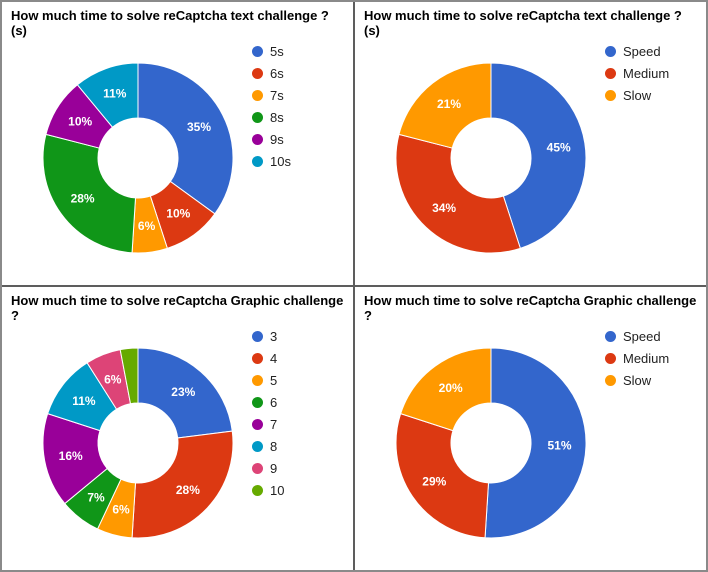  I want to click on legend-label: 5, so click(274, 380).